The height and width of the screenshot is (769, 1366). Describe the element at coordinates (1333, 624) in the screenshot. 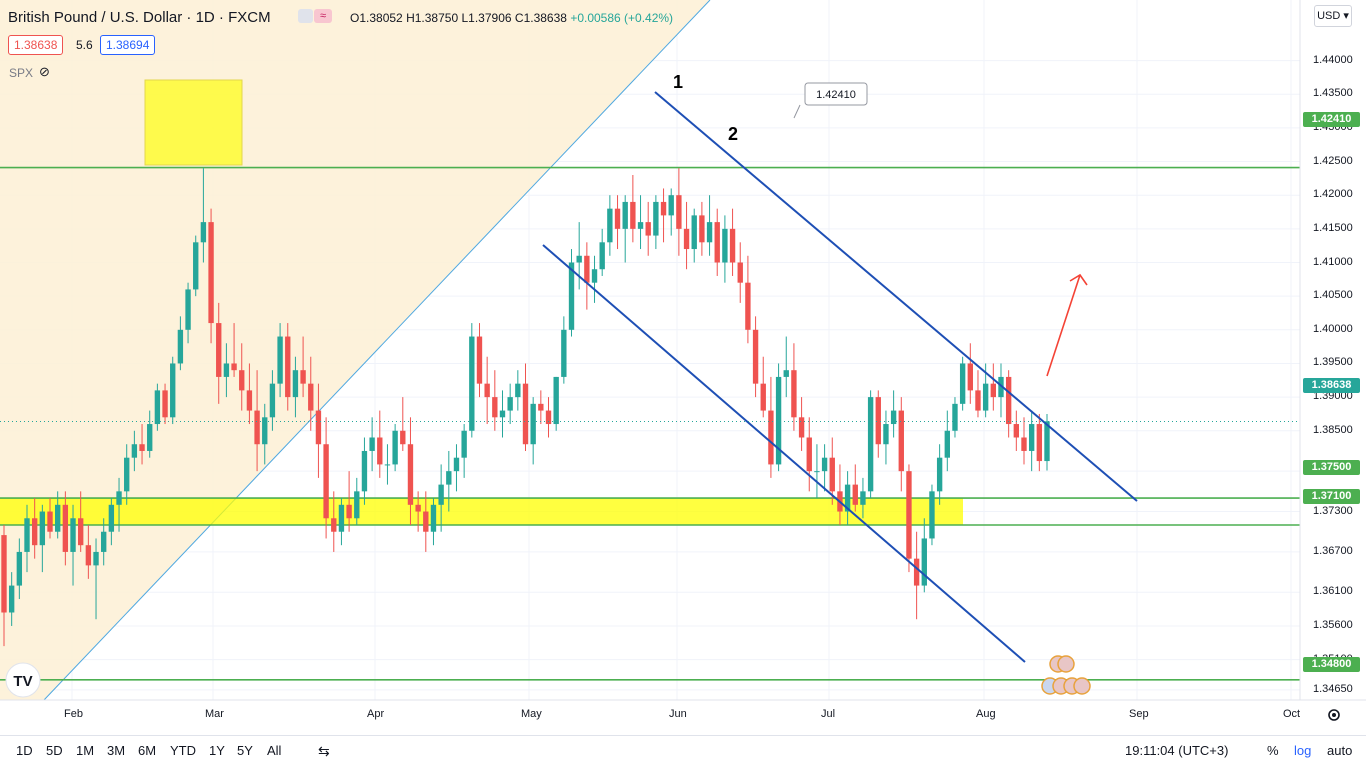

I see `price-axis-label: 1.35600` at that location.